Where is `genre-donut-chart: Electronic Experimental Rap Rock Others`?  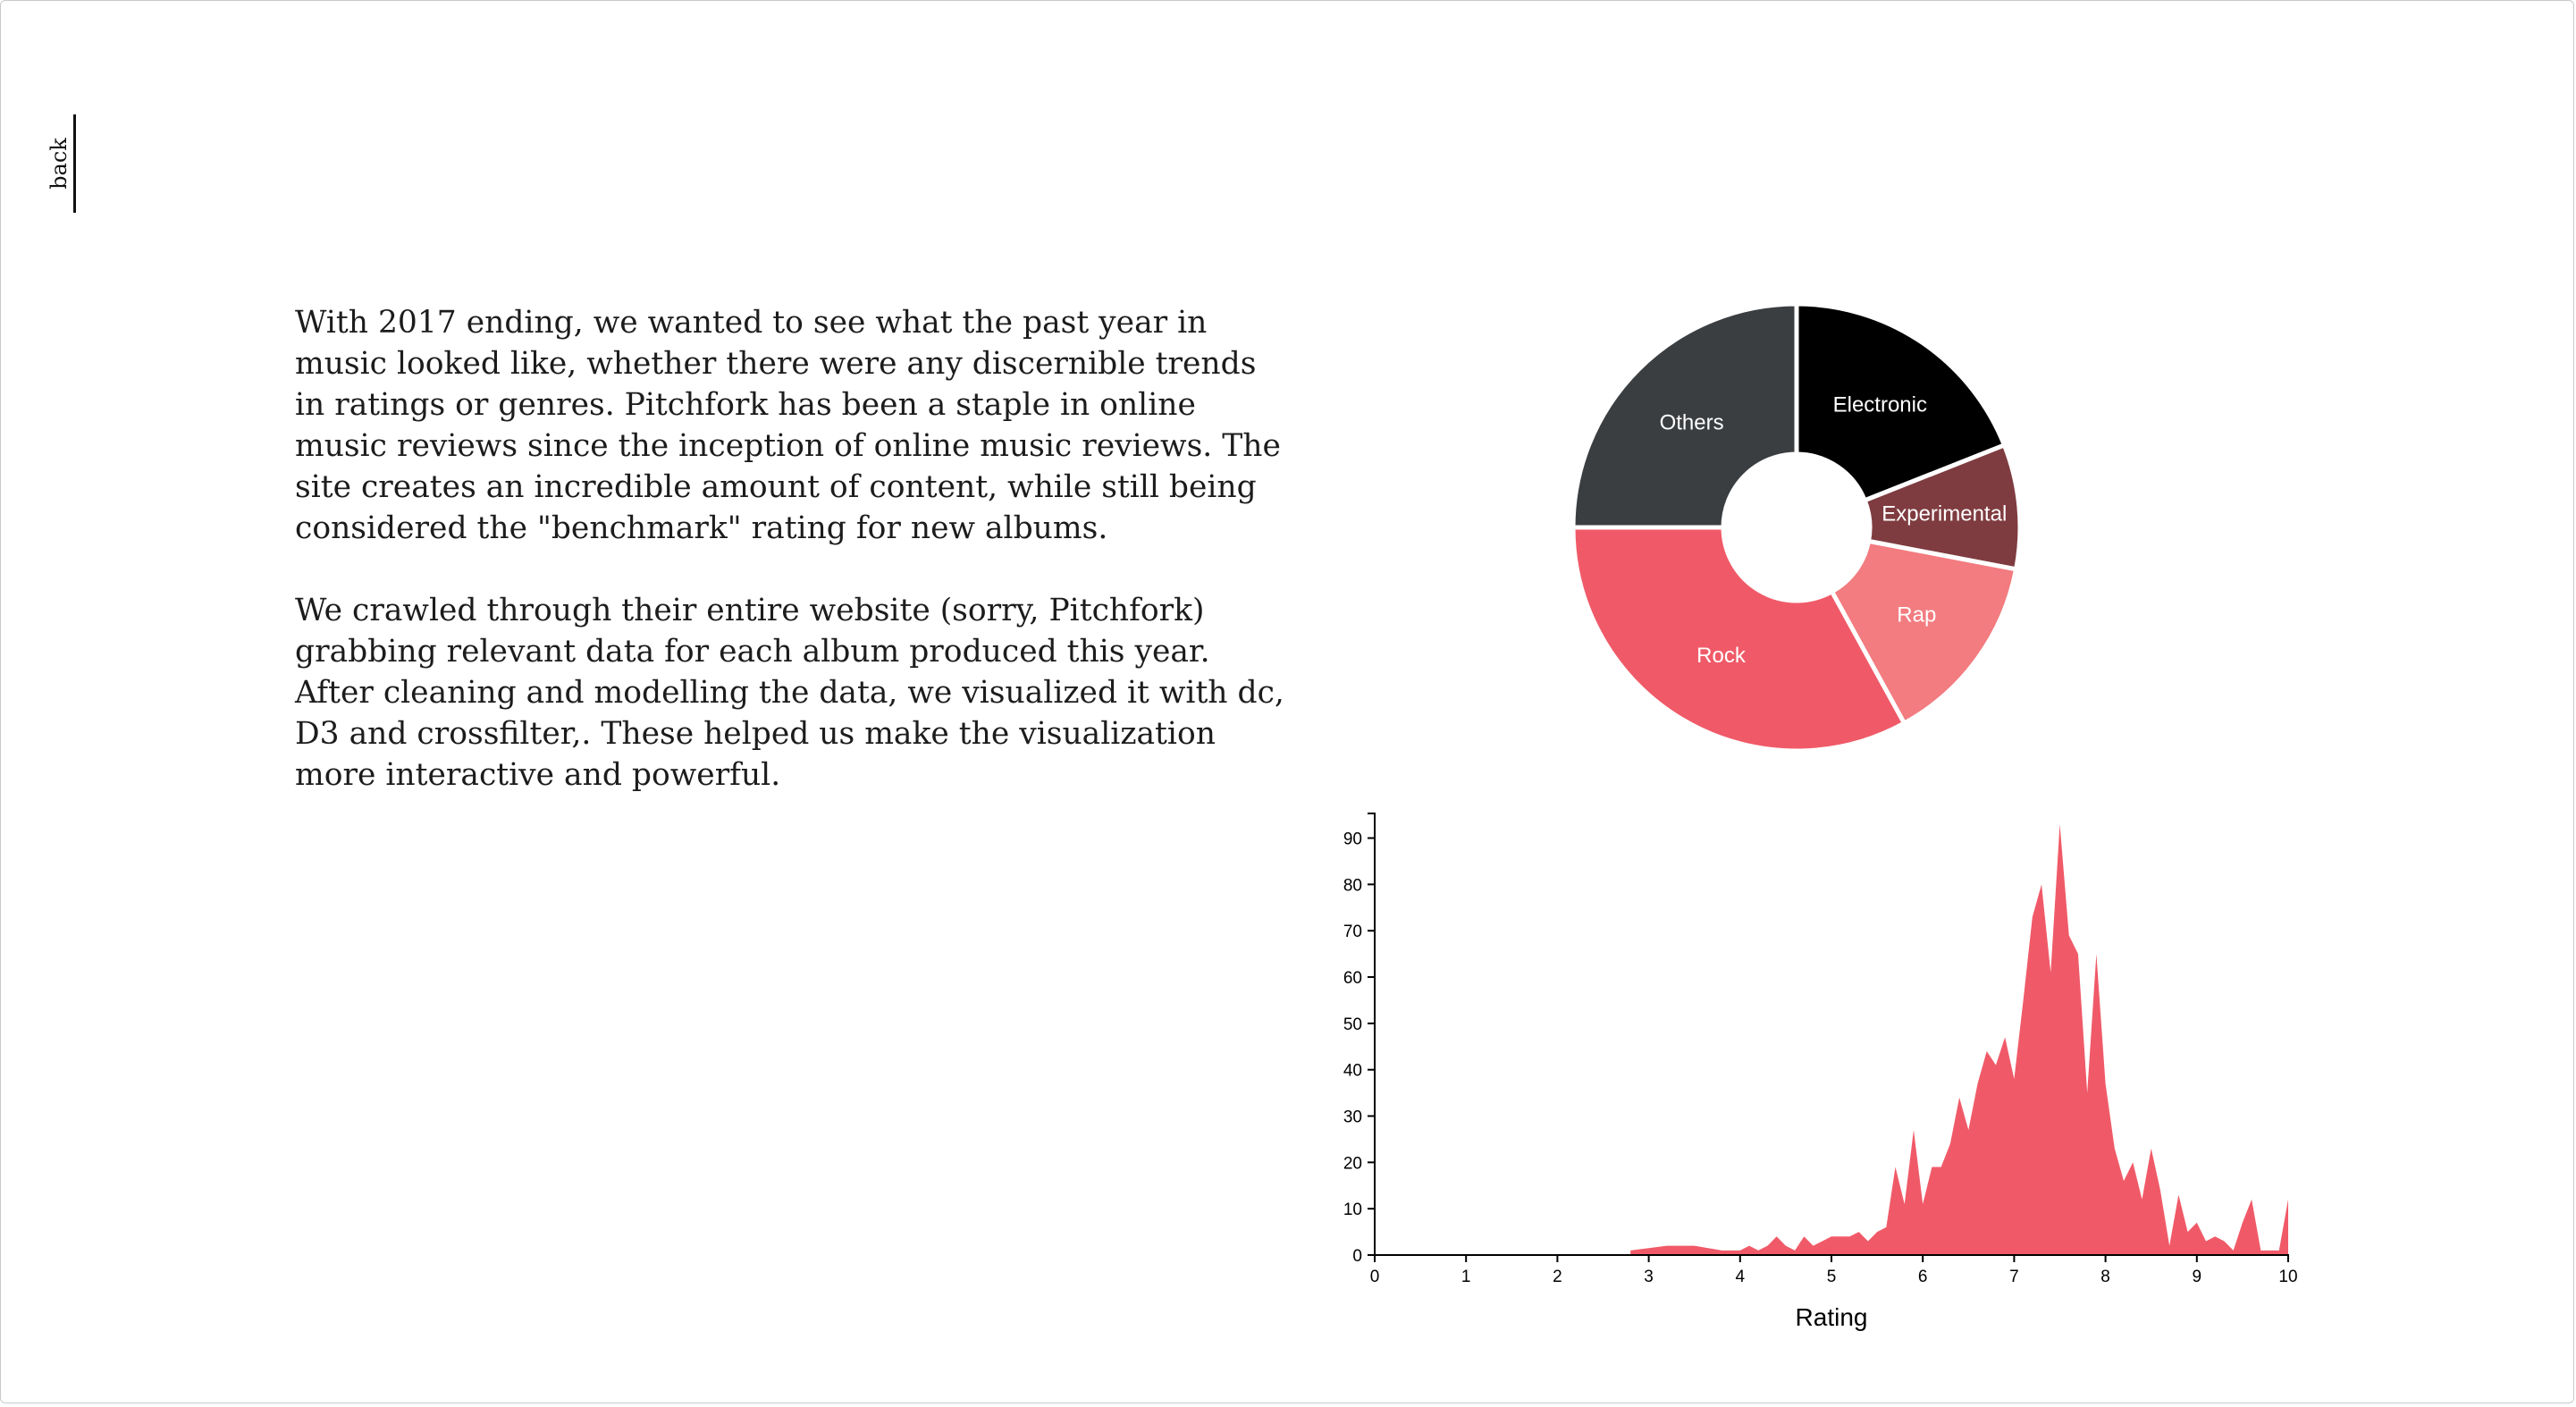
genre-donut-chart: Electronic Experimental Rap Rock Others is located at coordinates (1797, 527).